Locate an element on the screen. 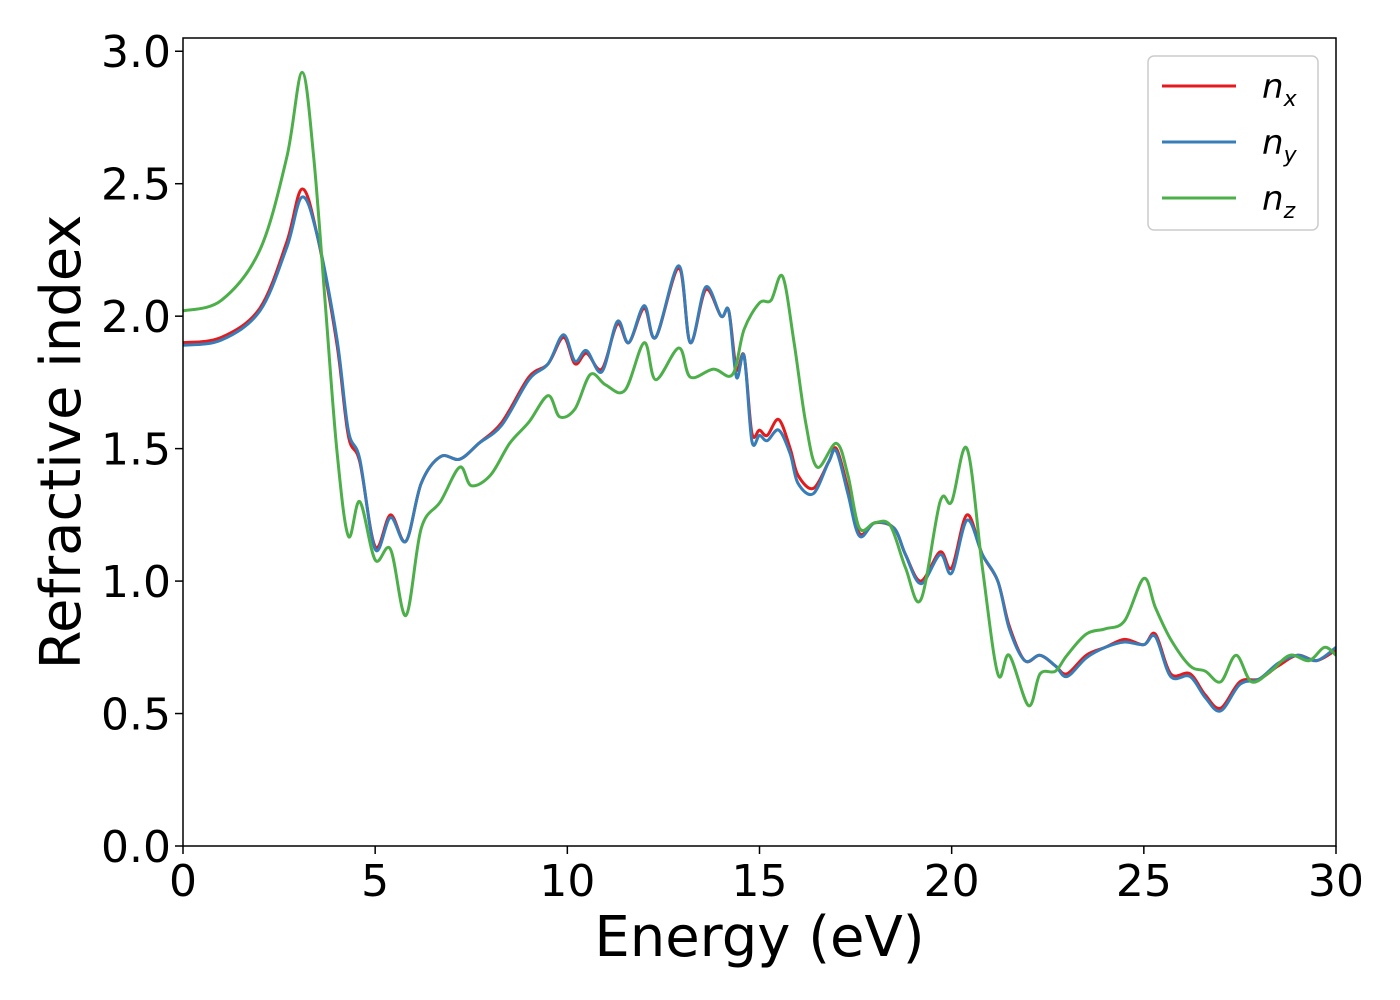  y-axis-ticks: 0.0 0.5 1.0 1.5 2.0 2.5 3.0 is located at coordinates (142, 450).